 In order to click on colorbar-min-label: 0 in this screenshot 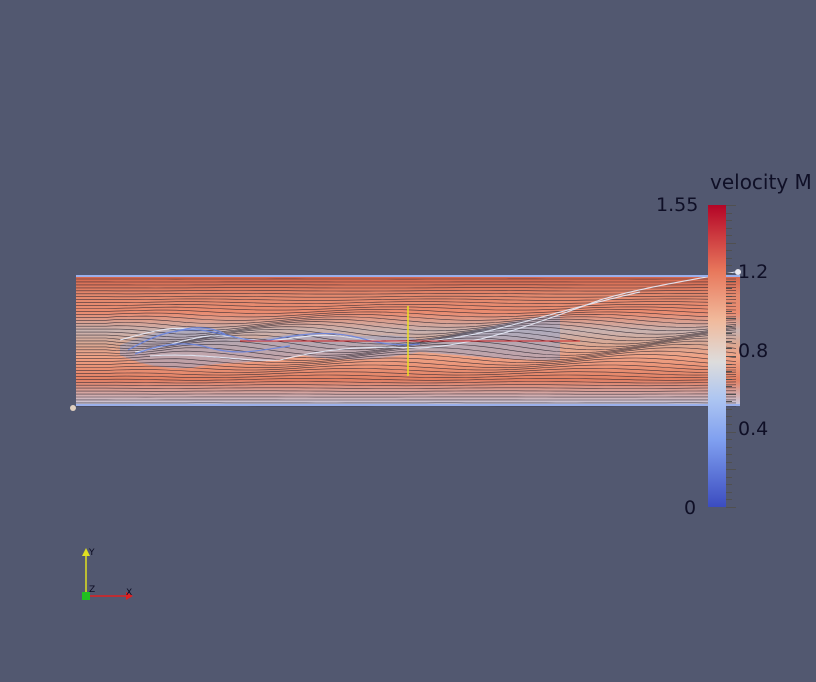, I will do `click(690, 508)`.